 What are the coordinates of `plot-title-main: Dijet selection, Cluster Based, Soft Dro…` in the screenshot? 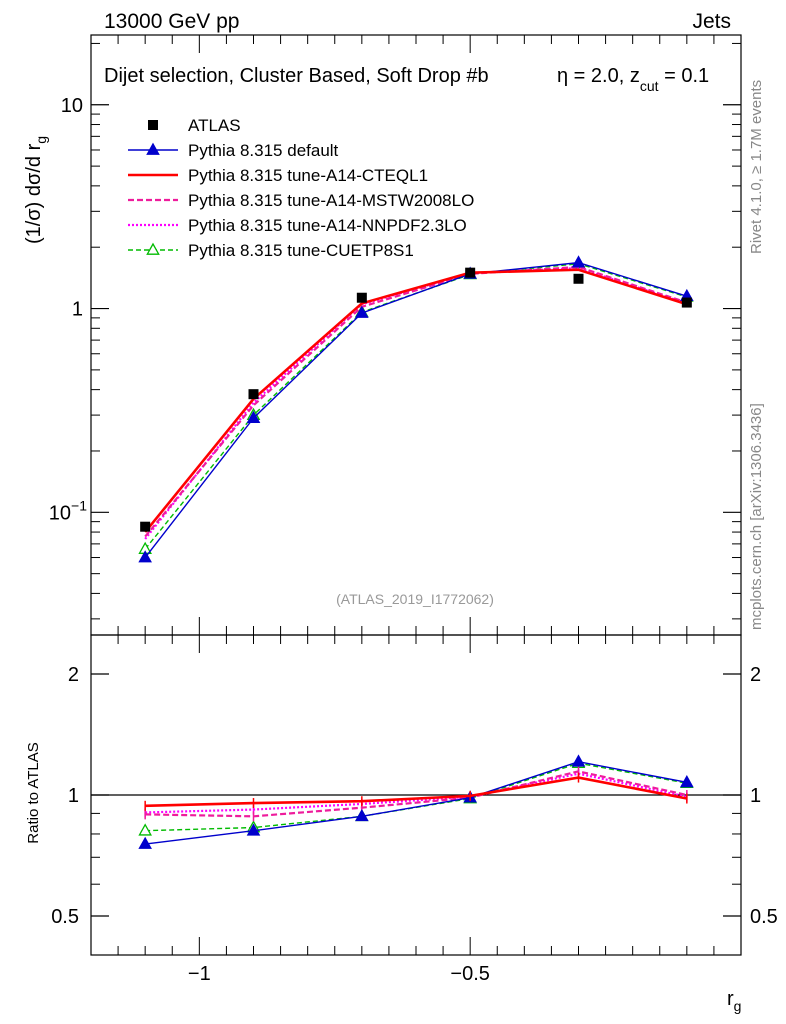 It's located at (296, 76).